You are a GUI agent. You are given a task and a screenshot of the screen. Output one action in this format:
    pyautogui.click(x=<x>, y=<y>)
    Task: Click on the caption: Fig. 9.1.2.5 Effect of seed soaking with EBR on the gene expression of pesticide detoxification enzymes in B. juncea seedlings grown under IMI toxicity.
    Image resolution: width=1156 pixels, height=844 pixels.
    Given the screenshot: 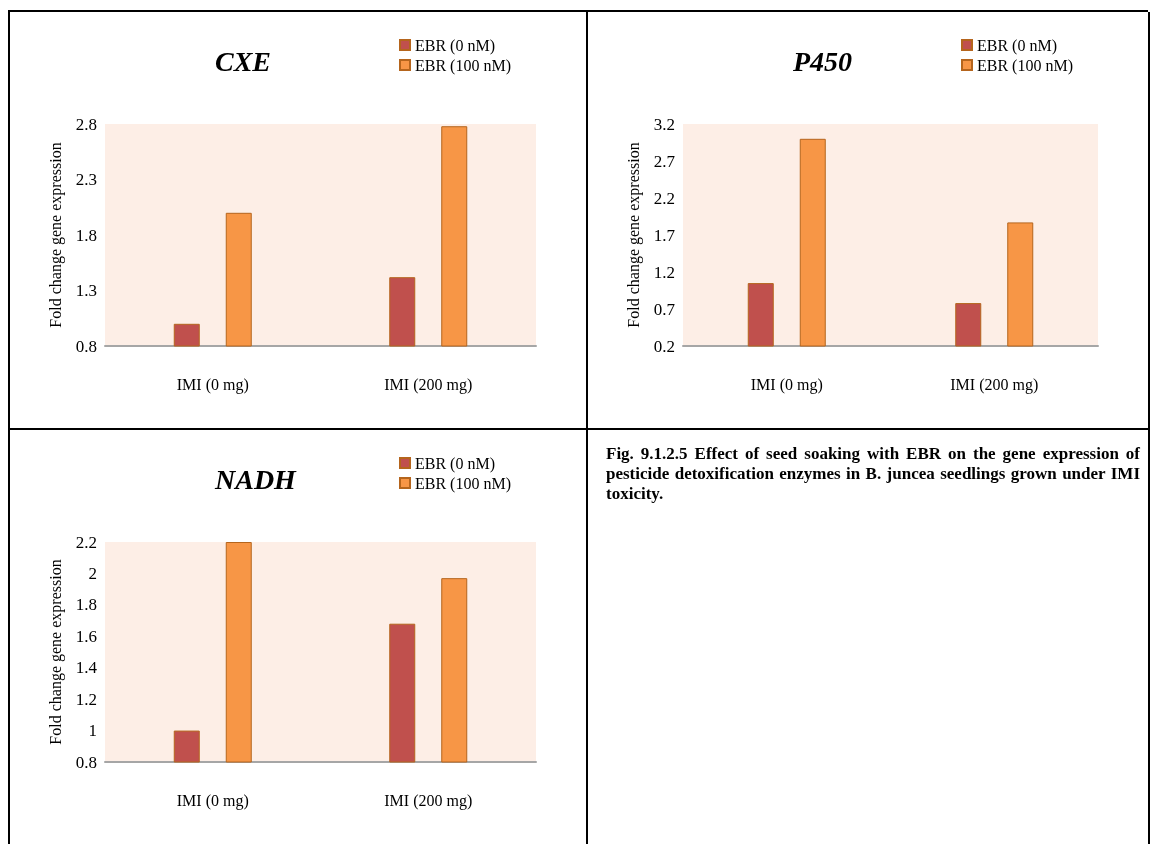 What is the action you would take?
    pyautogui.click(x=873, y=473)
    